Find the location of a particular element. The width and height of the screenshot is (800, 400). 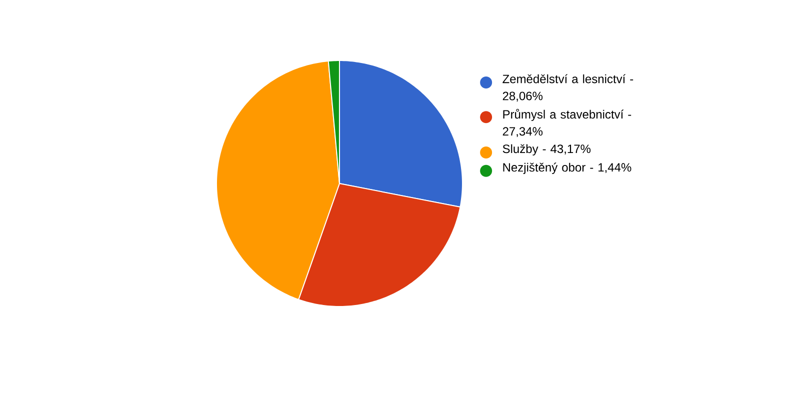

legend-label: Zemědělství a lesnictví - 28,06% is located at coordinates (568, 88).